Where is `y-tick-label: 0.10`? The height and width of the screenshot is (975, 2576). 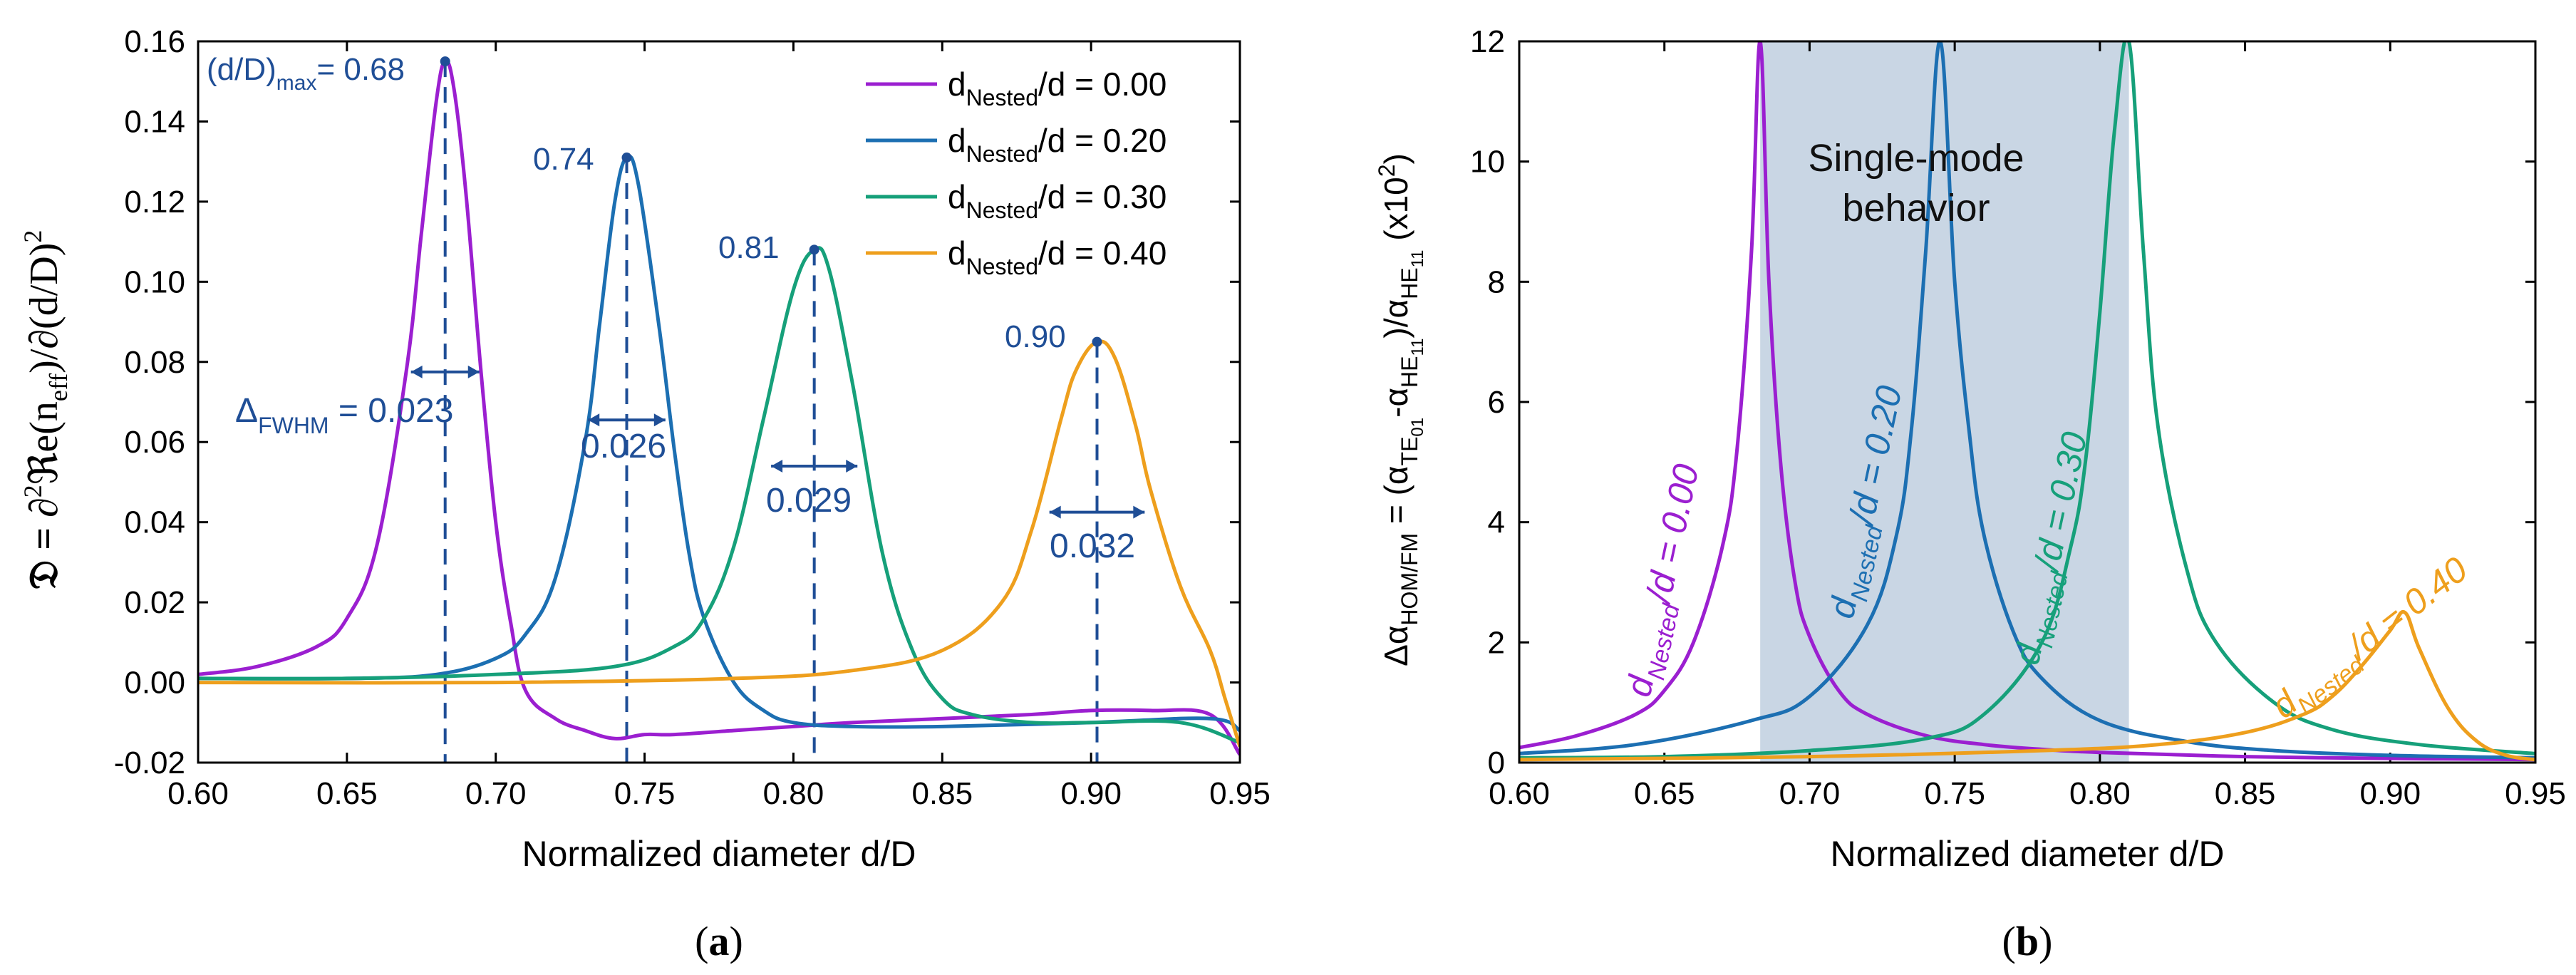
y-tick-label: 0.10 is located at coordinates (155, 282).